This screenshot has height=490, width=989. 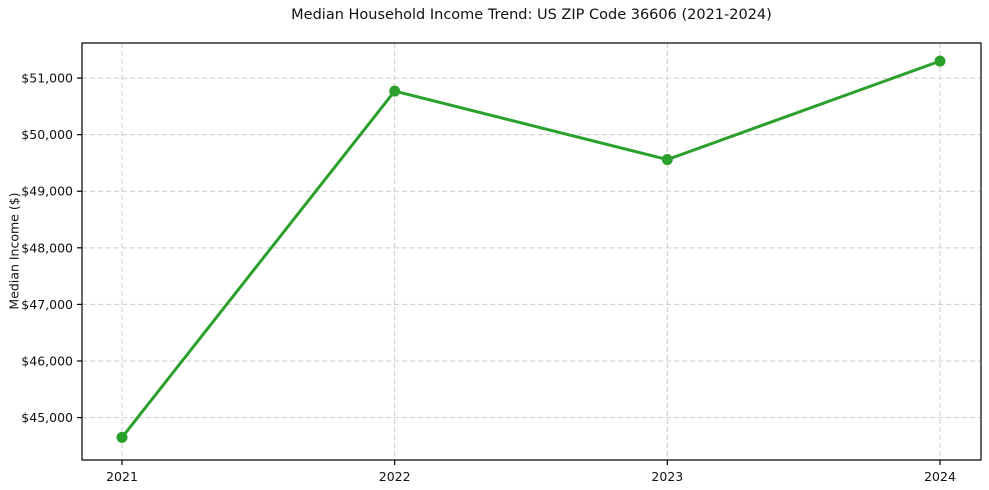 I want to click on y-tick-label: $49,000, so click(x=47, y=191).